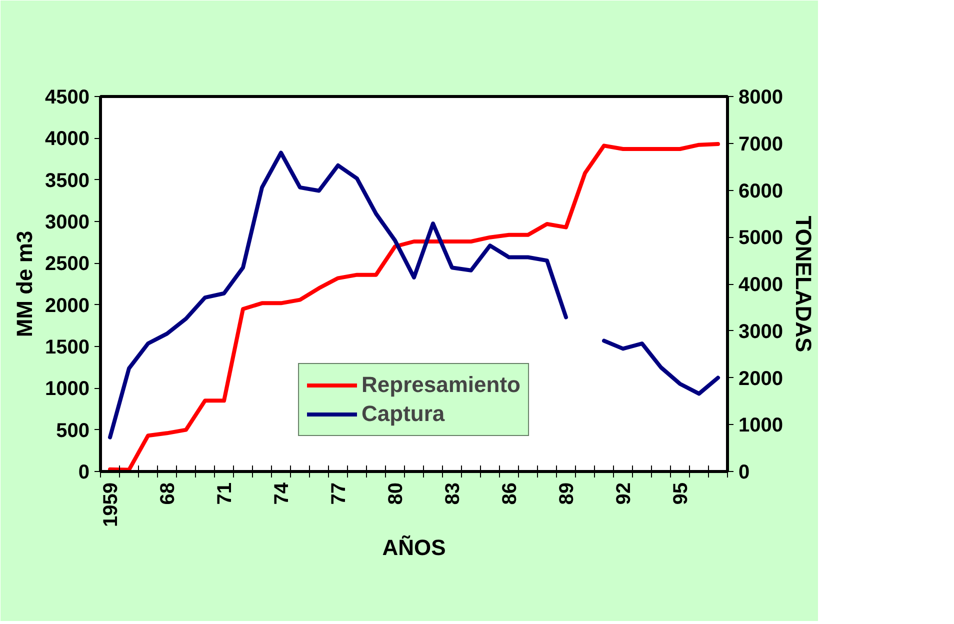 The image size is (954, 624). Describe the element at coordinates (67, 347) in the screenshot. I see `y-tick-label: 1500` at that location.